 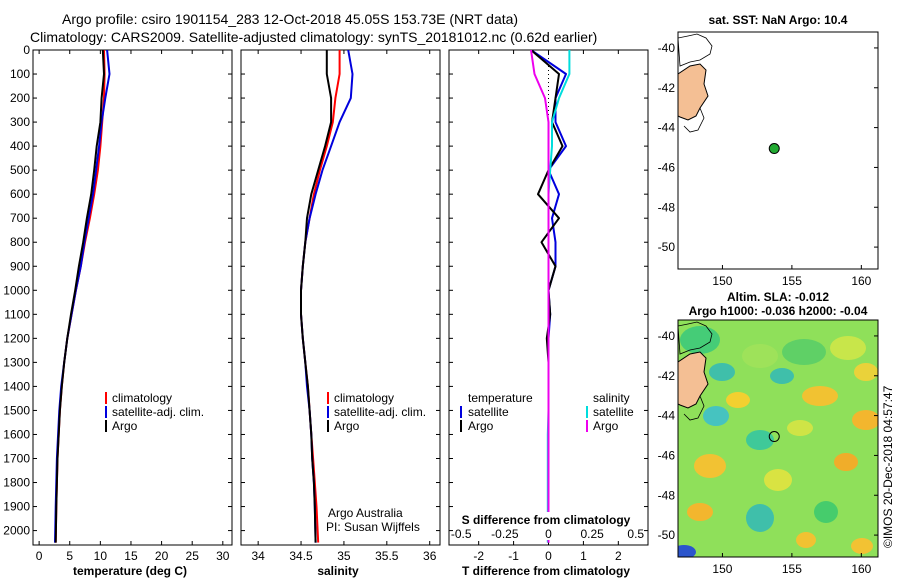 What do you see at coordinates (20, 242) in the screenshot?
I see `depth-tick-label: 800` at bounding box center [20, 242].